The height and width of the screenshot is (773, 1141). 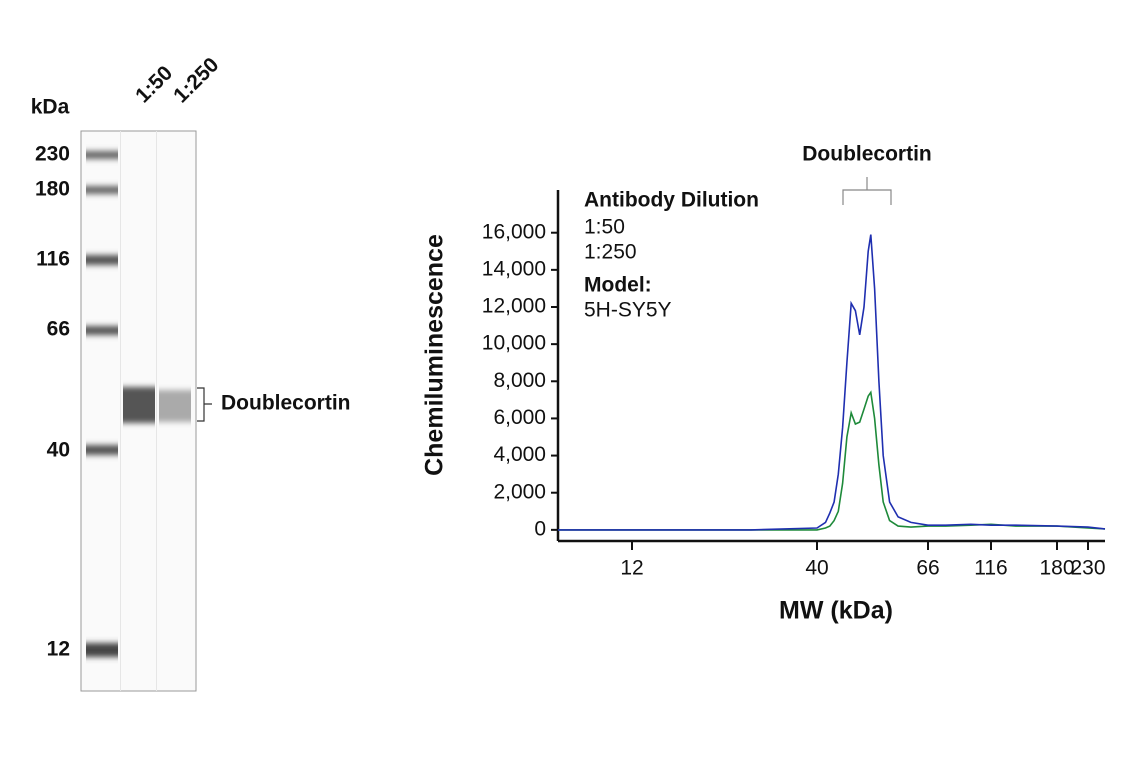 What do you see at coordinates (519, 417) in the screenshot?
I see `y-tick-label: 6,000` at bounding box center [519, 417].